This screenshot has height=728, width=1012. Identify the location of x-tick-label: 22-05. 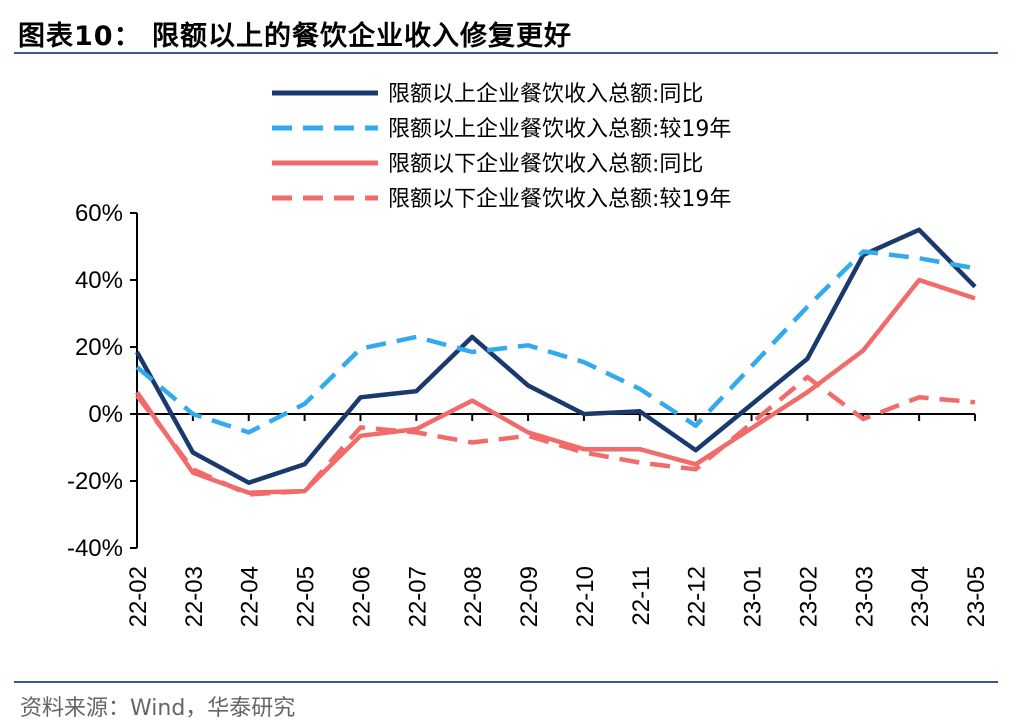
(306, 596).